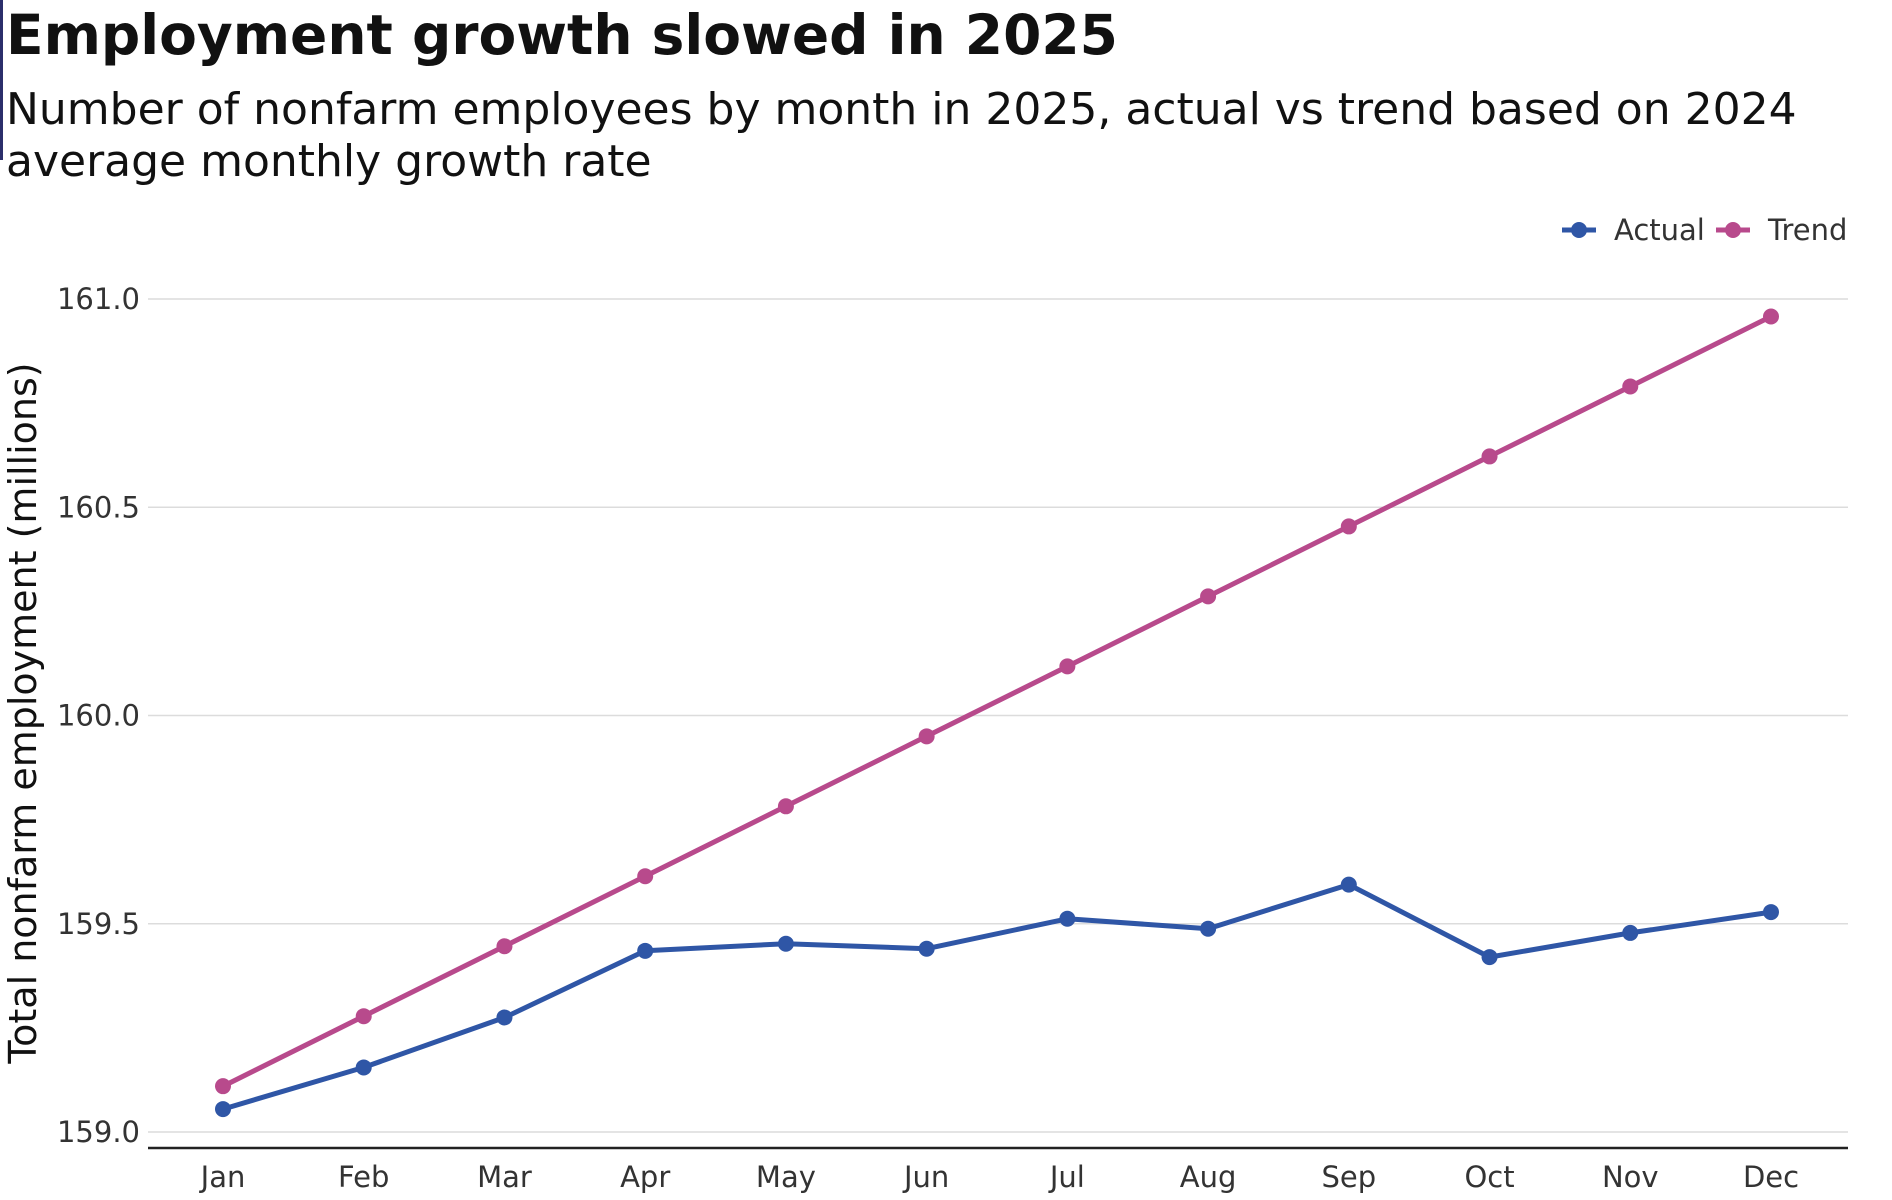  I want to click on legend-label: Actual, so click(1659, 230).